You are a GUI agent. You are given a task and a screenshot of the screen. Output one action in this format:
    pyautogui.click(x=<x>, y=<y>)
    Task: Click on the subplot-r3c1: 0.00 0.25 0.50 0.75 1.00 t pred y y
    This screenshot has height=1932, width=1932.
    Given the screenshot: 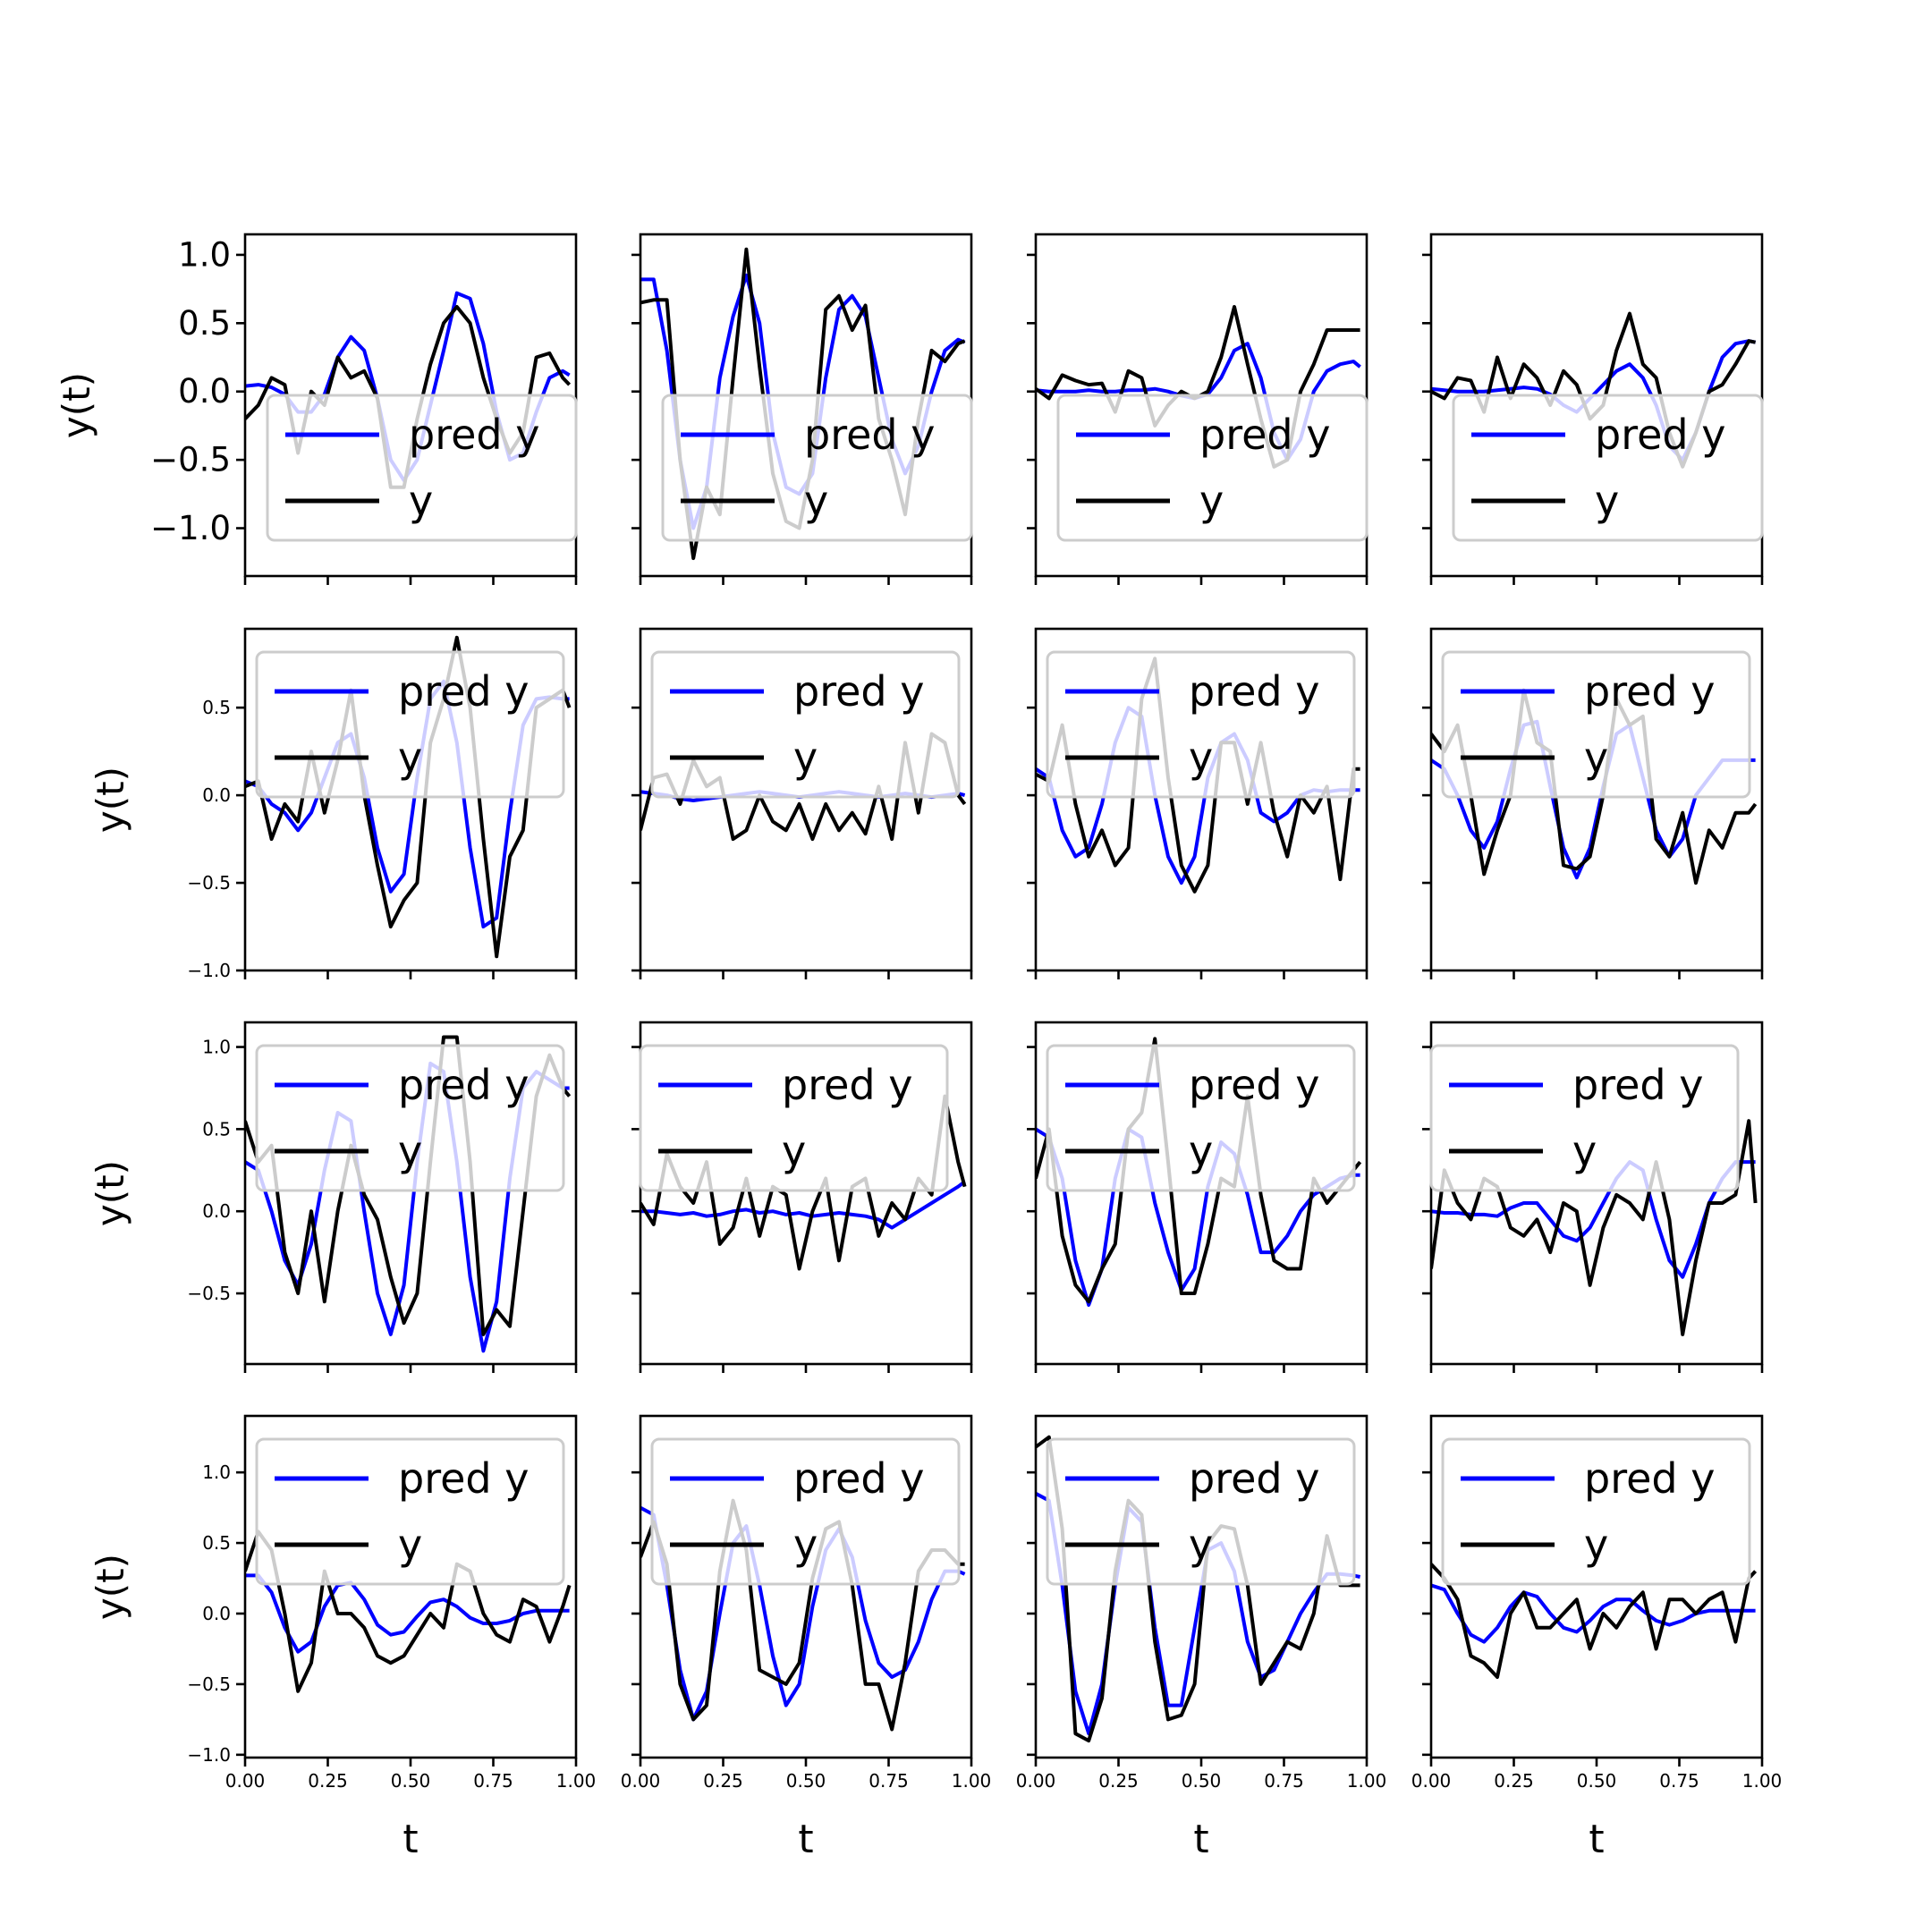 What is the action you would take?
    pyautogui.click(x=806, y=1638)
    